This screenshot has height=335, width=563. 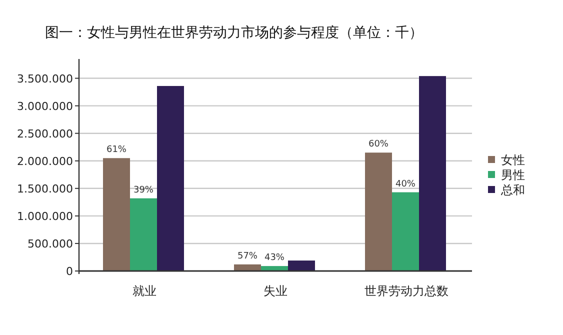 What do you see at coordinates (45, 216) in the screenshot?
I see `y-tick-label: 1.000.000` at bounding box center [45, 216].